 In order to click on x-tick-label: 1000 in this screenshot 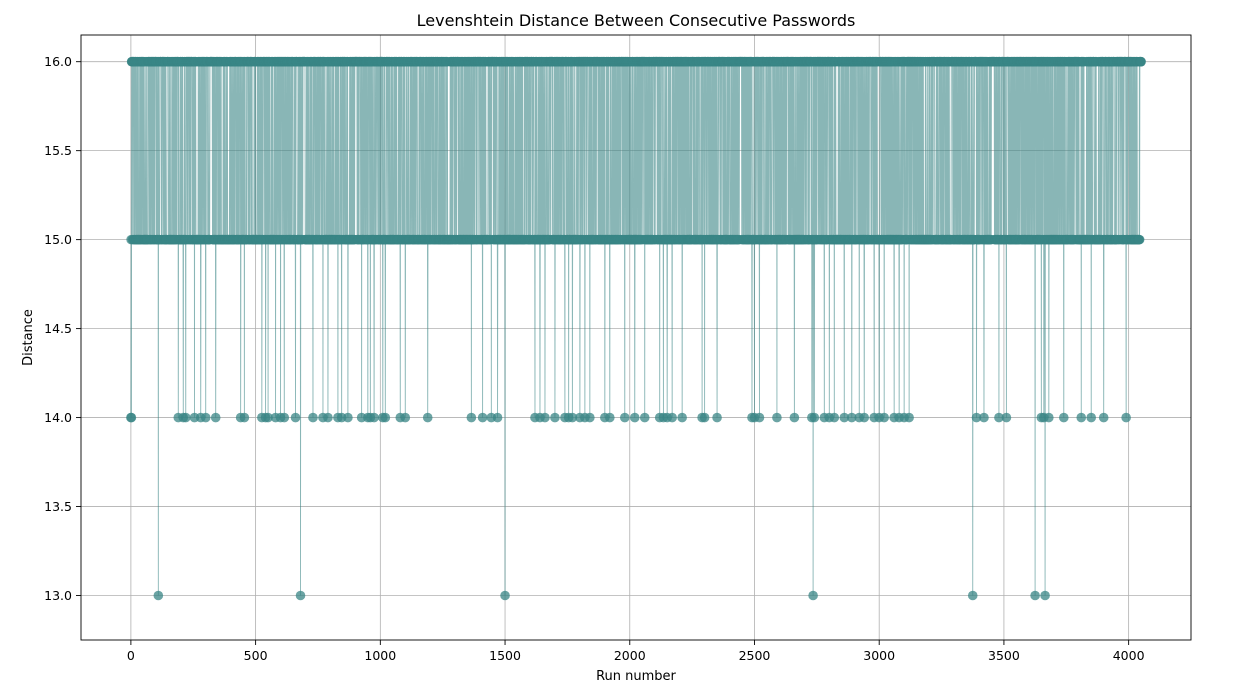, I will do `click(380, 655)`.